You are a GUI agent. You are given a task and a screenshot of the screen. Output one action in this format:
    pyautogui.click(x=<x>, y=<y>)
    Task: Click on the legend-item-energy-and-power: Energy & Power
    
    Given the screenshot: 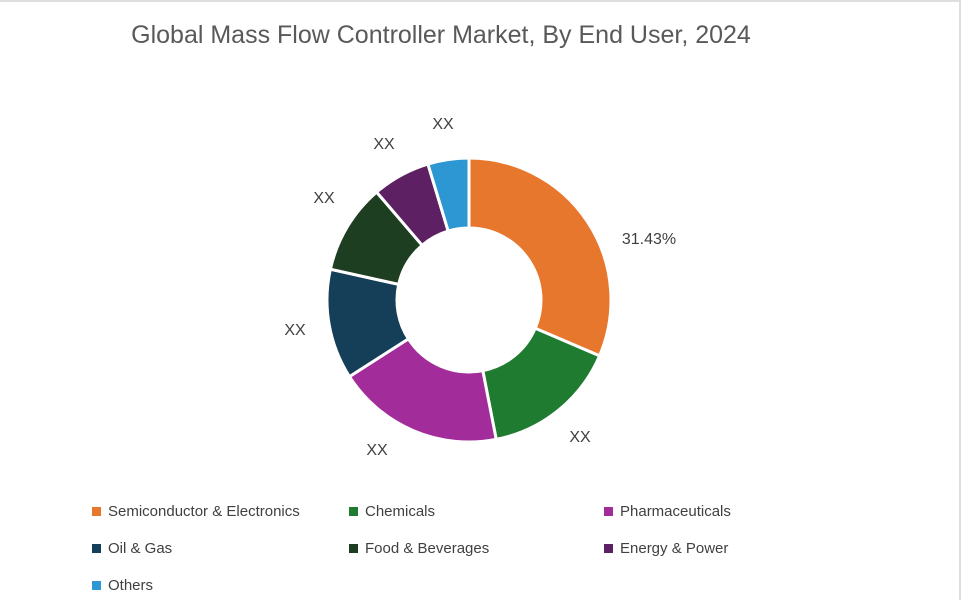 What is the action you would take?
    pyautogui.click(x=778, y=548)
    